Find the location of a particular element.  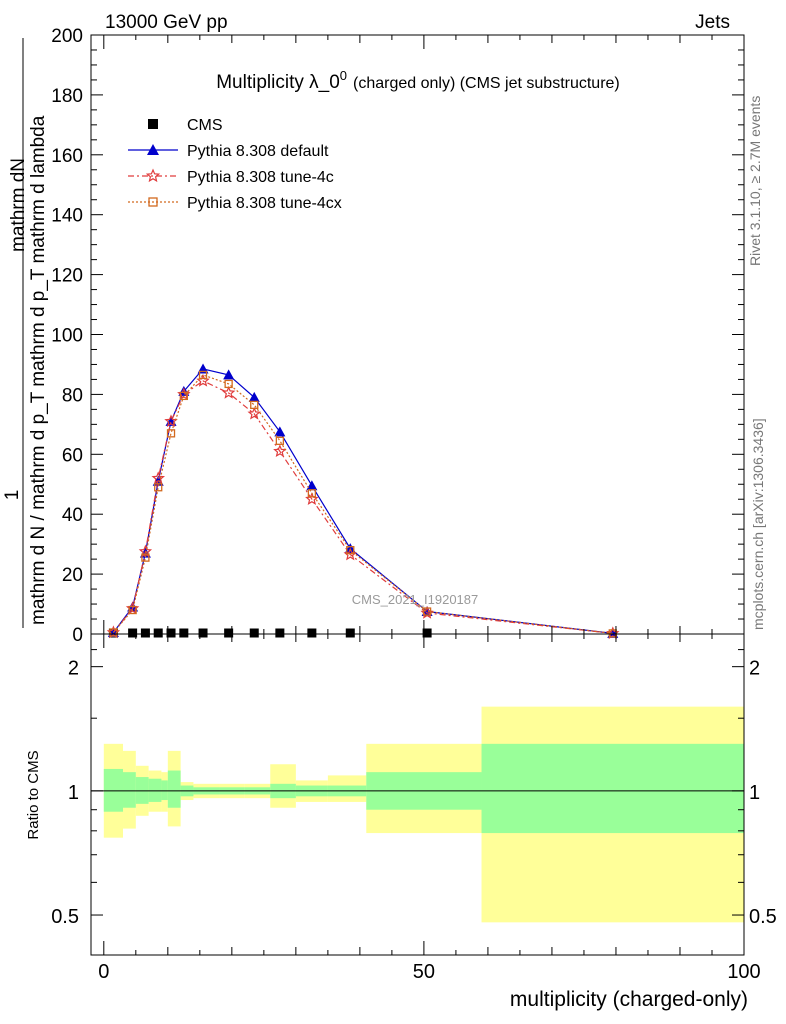

y-tick-label: 180 is located at coordinates (67, 96).